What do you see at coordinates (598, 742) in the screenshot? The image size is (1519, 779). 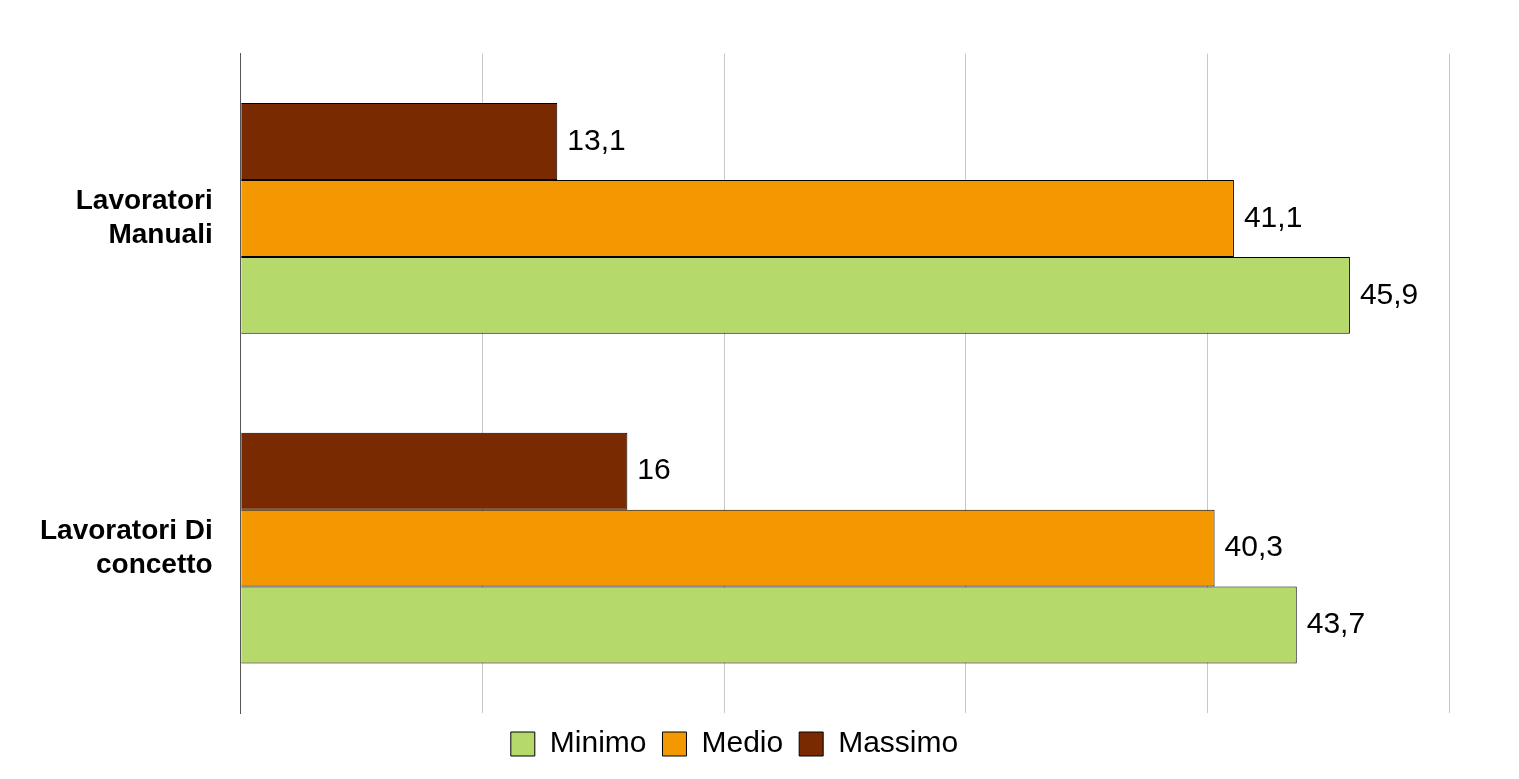 I see `legend-label: Minimo` at bounding box center [598, 742].